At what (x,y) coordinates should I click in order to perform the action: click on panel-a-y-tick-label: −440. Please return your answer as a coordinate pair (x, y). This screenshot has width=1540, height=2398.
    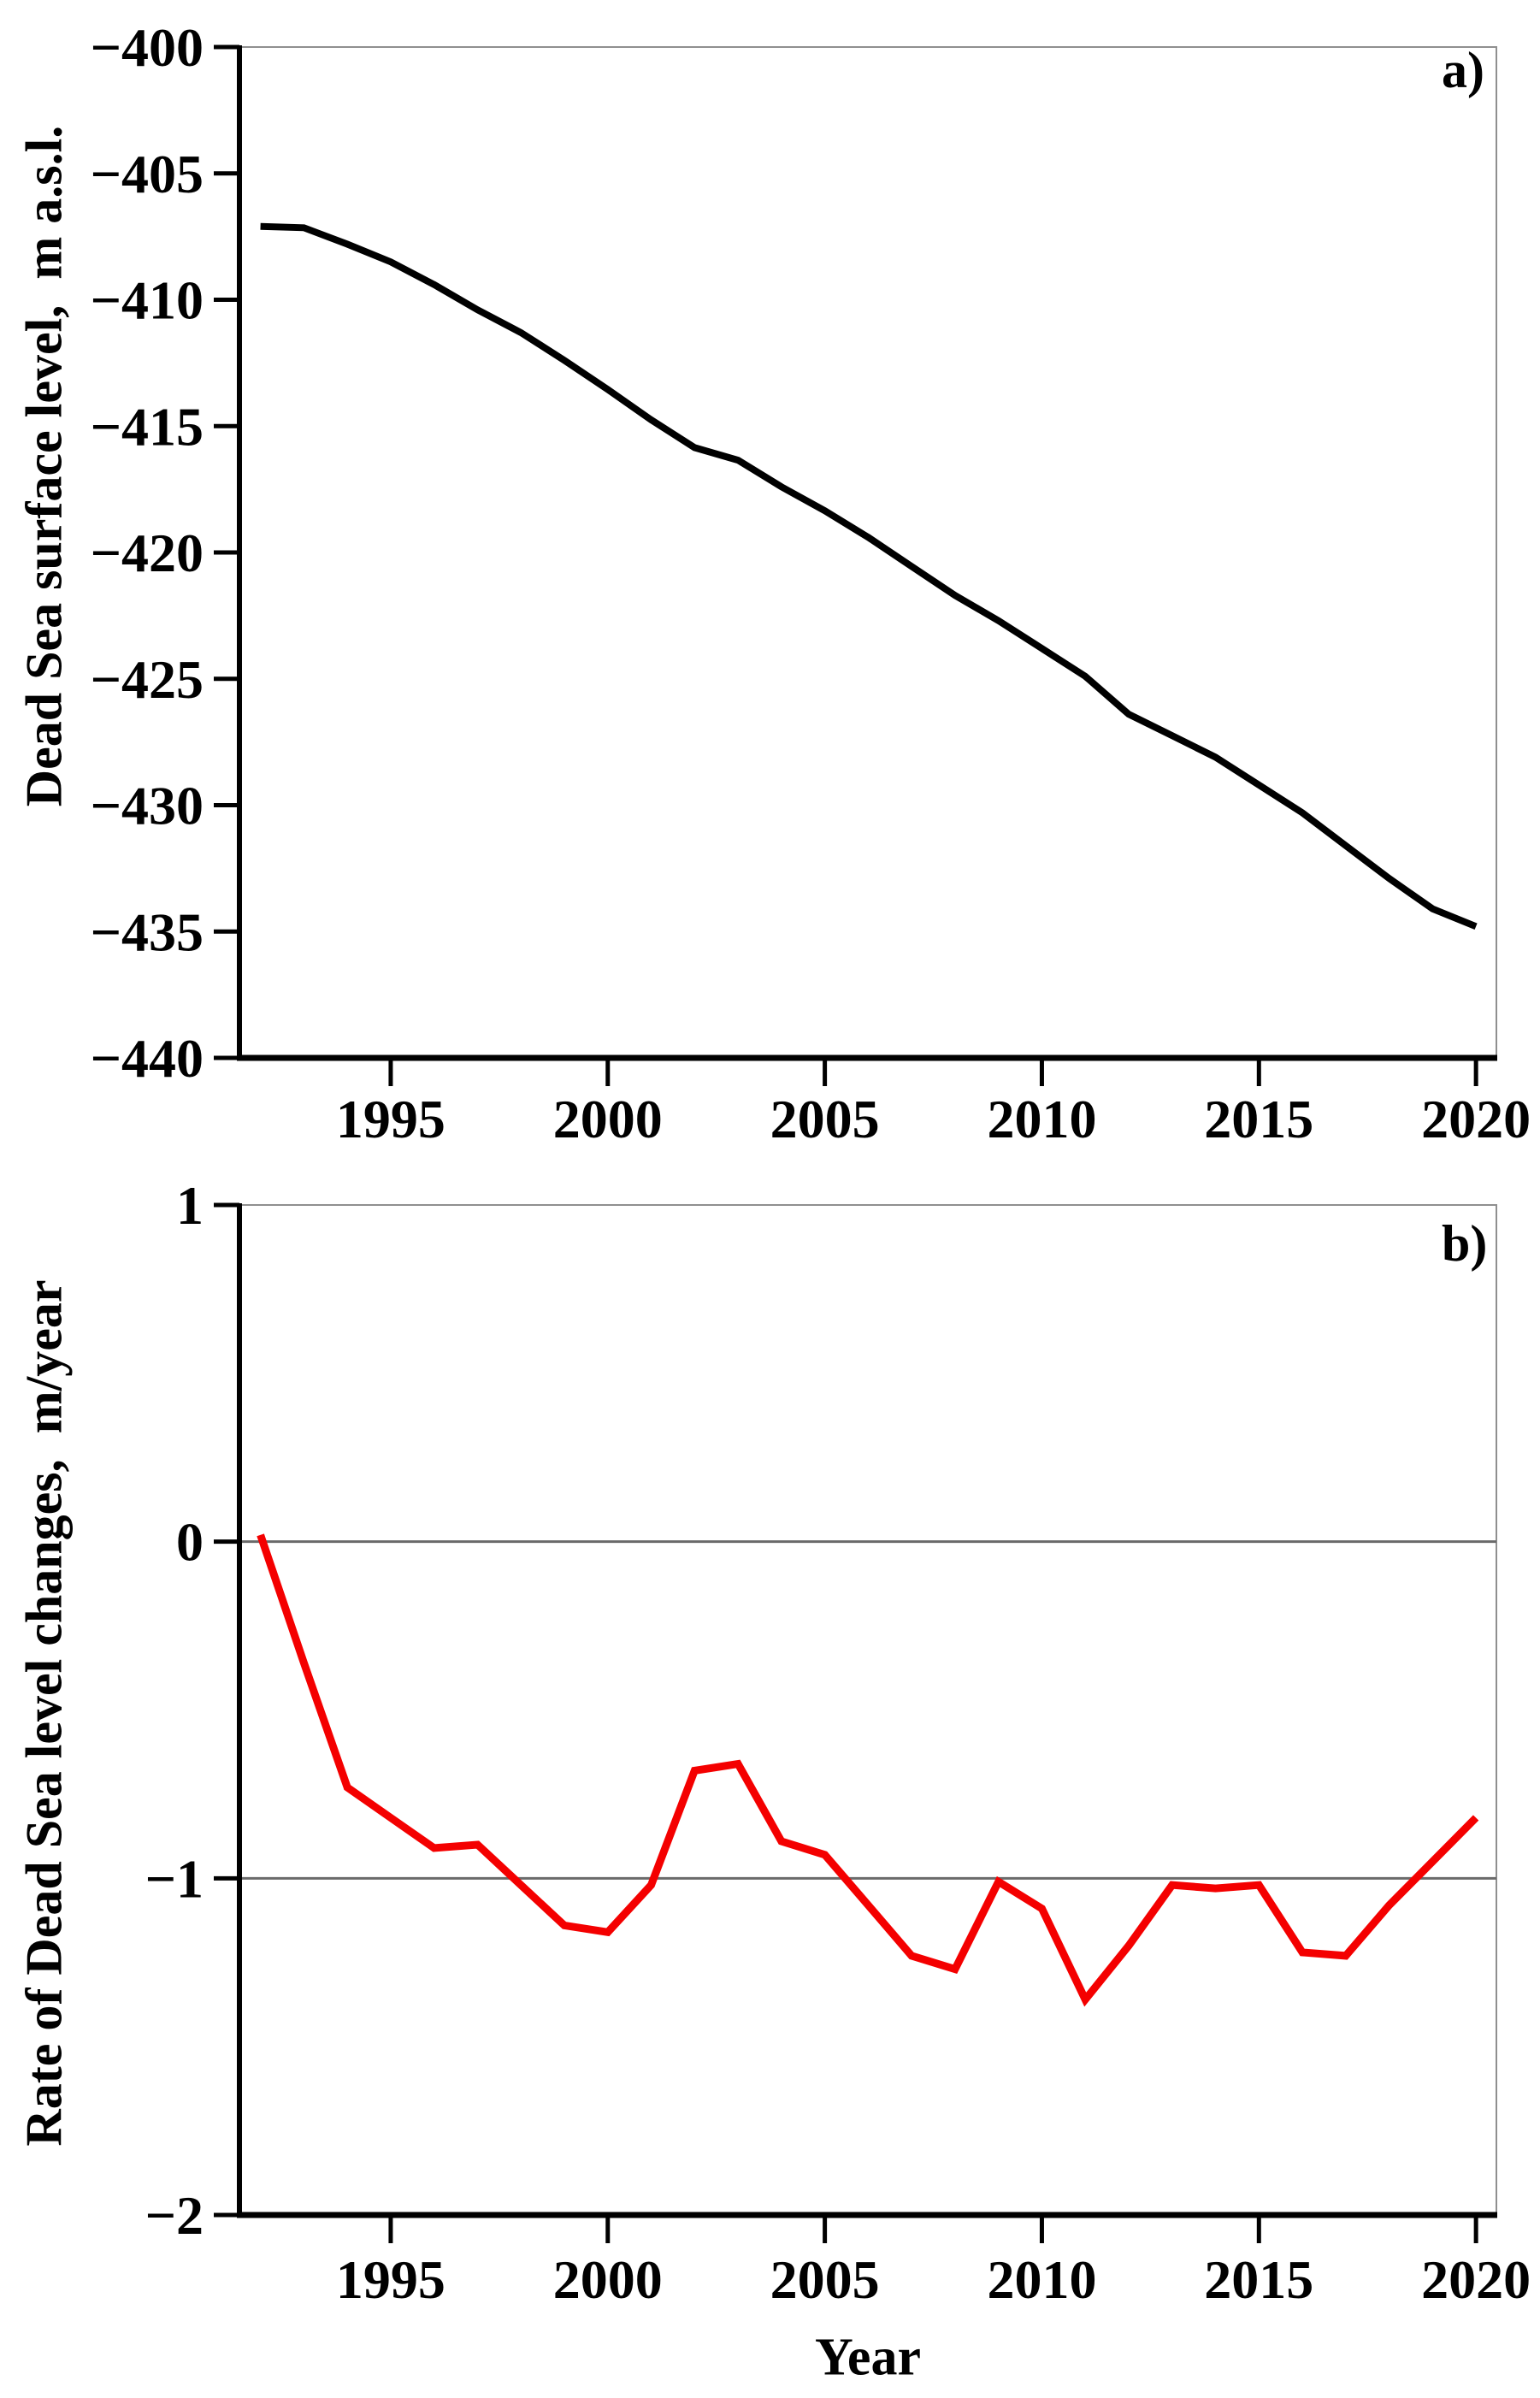
    Looking at the image, I should click on (147, 1058).